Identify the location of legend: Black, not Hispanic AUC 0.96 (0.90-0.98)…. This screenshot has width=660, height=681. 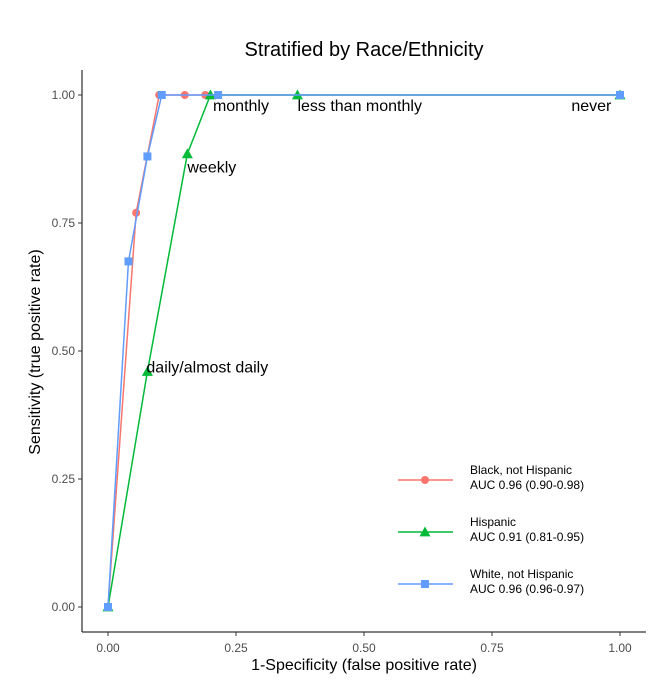
(491, 529).